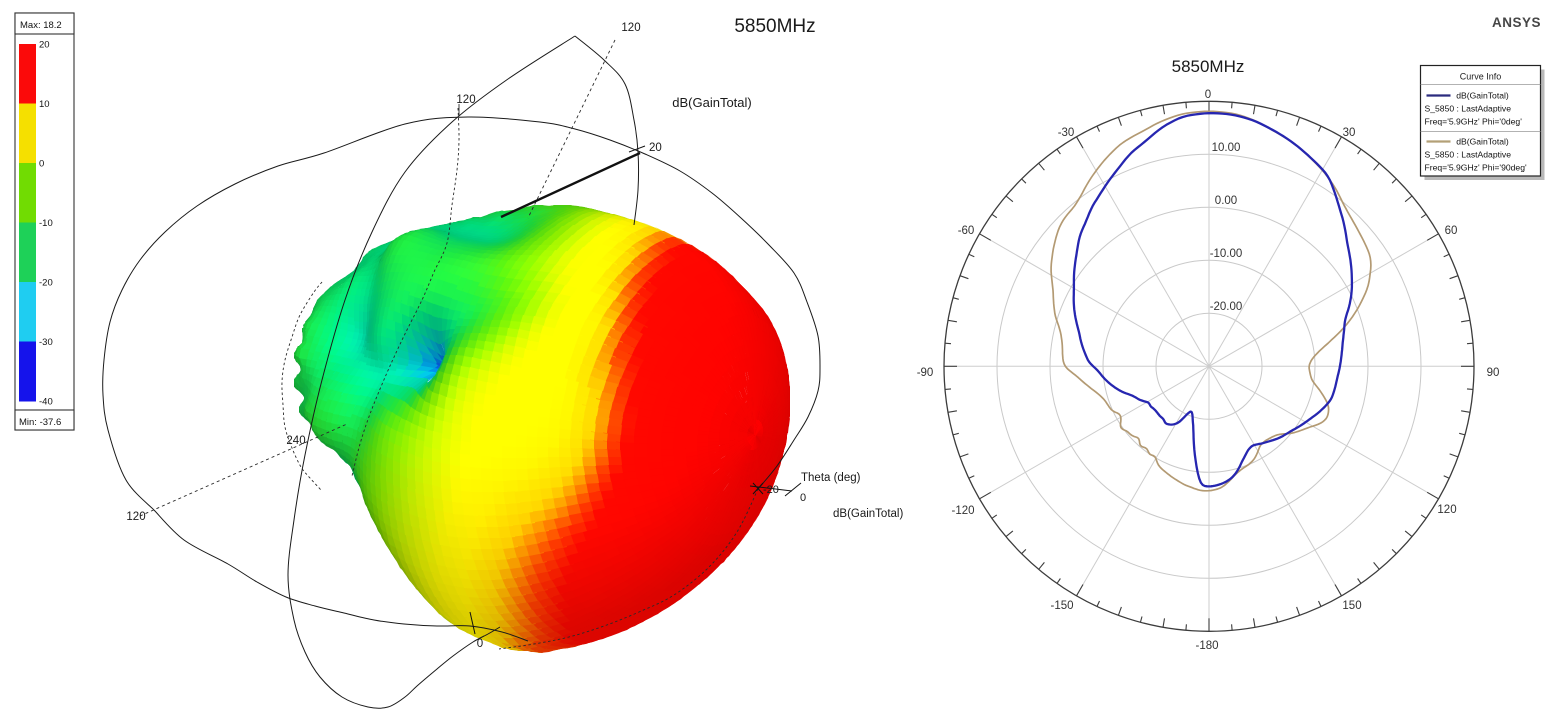 The image size is (1551, 713). I want to click on svg-text: Theta (deg), so click(831, 478).